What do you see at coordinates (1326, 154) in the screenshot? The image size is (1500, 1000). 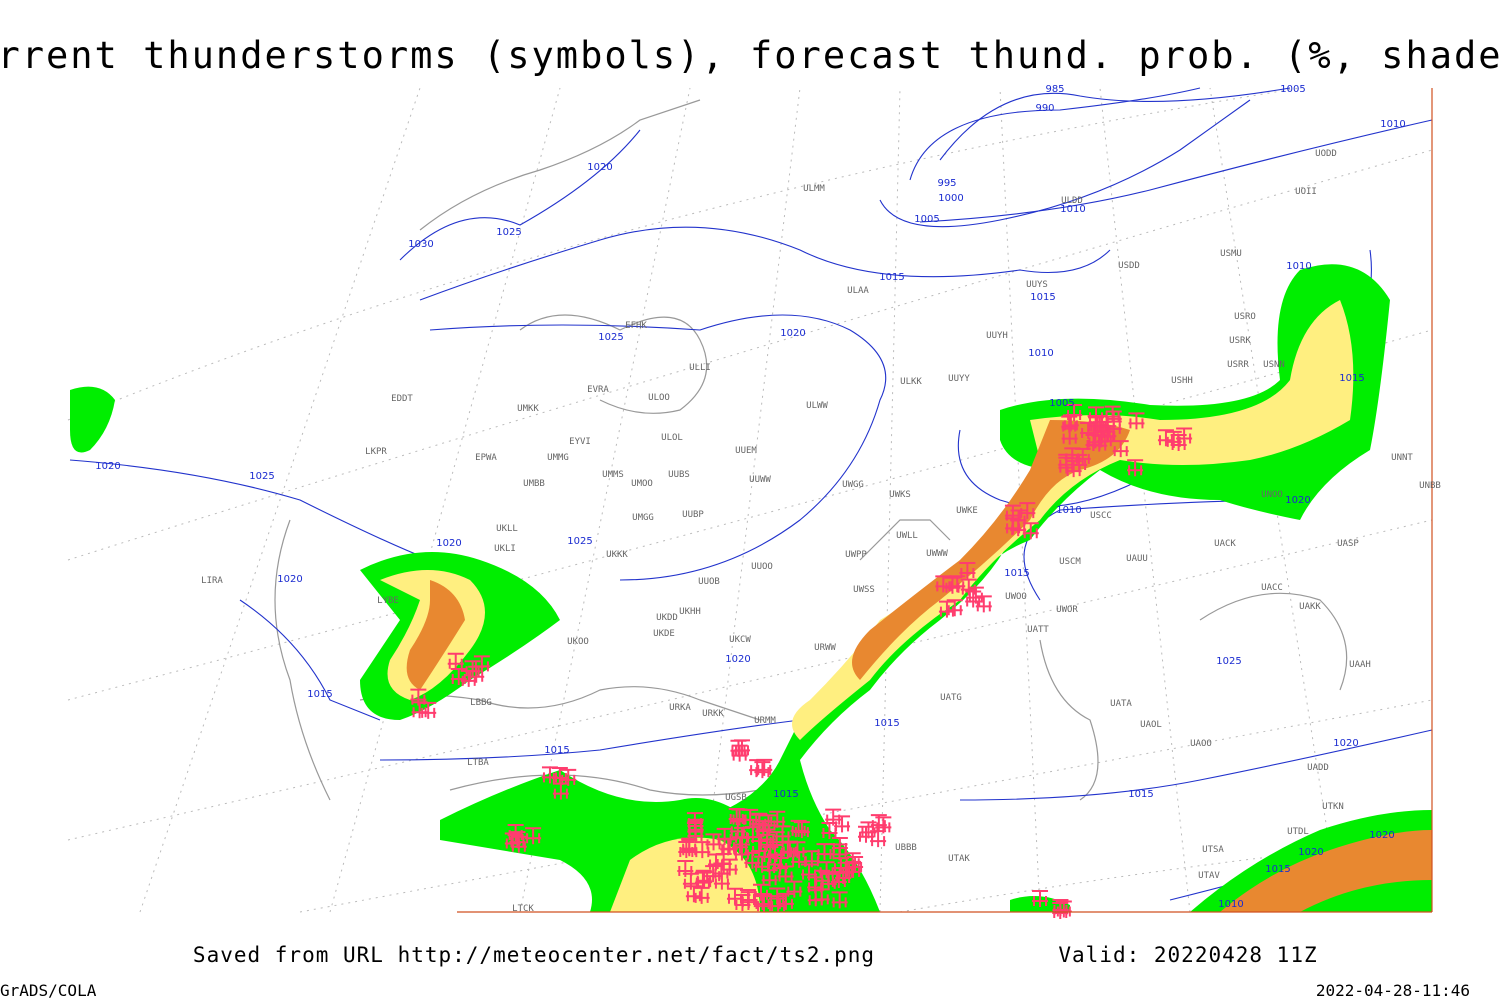 I see `station-label: UODD` at bounding box center [1326, 154].